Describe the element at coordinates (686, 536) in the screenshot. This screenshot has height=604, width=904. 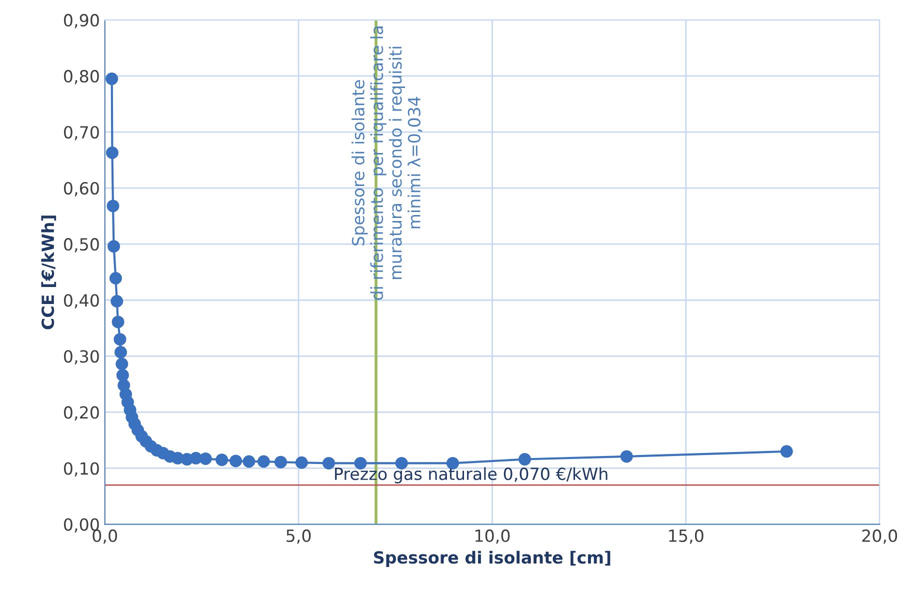
I see `x-tick-label: 15,0` at that location.